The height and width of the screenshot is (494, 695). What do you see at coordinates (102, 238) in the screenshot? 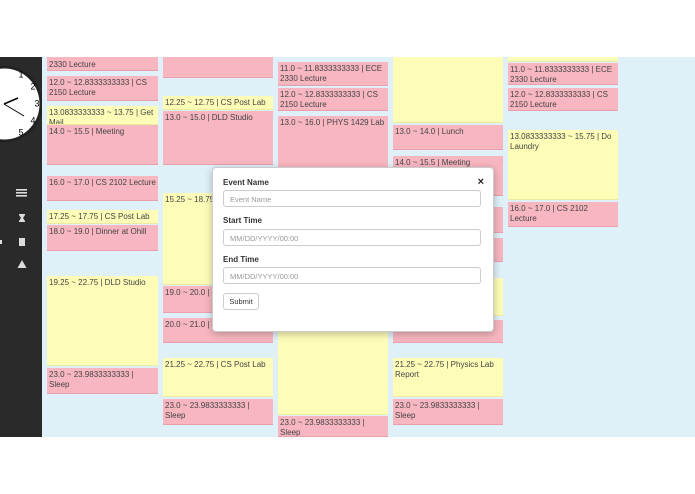
I see `event: 18.0 ~ 19.0 | Dinner at Ohill` at bounding box center [102, 238].